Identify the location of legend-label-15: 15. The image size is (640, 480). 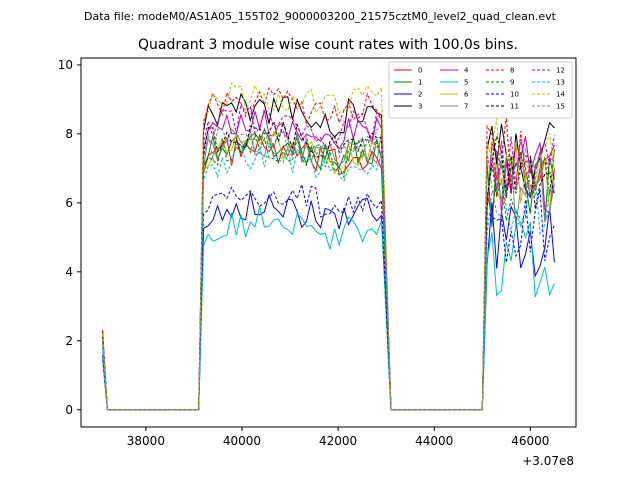
(560, 107).